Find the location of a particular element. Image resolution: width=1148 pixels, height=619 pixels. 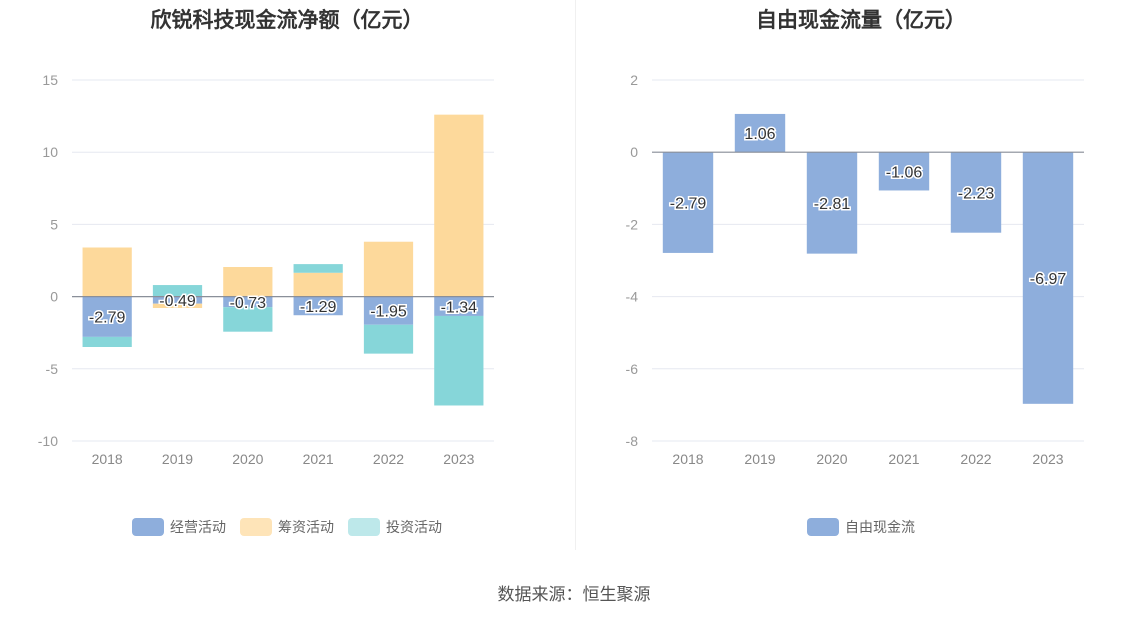

data-label: -0.73 is located at coordinates (248, 303).